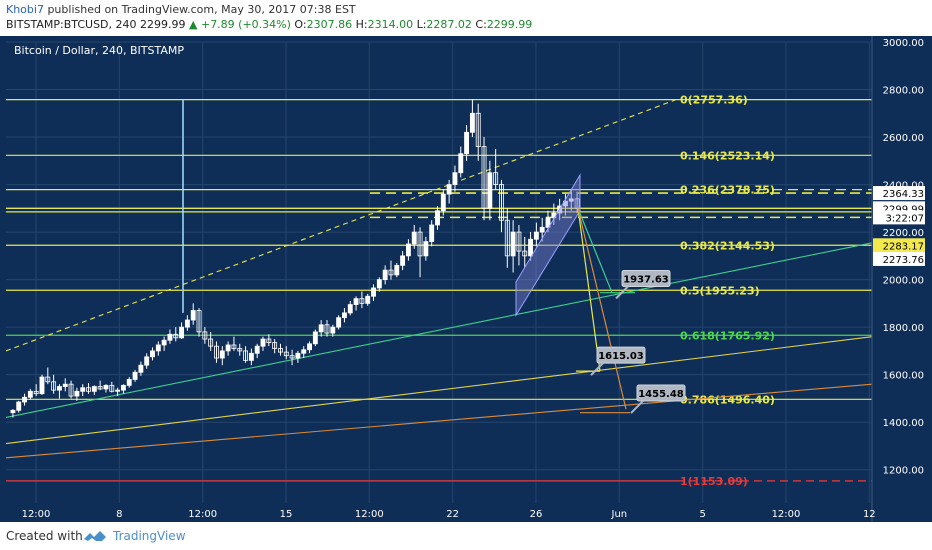 Image resolution: width=932 pixels, height=550 pixels. I want to click on x-tick-label: 22, so click(452, 514).